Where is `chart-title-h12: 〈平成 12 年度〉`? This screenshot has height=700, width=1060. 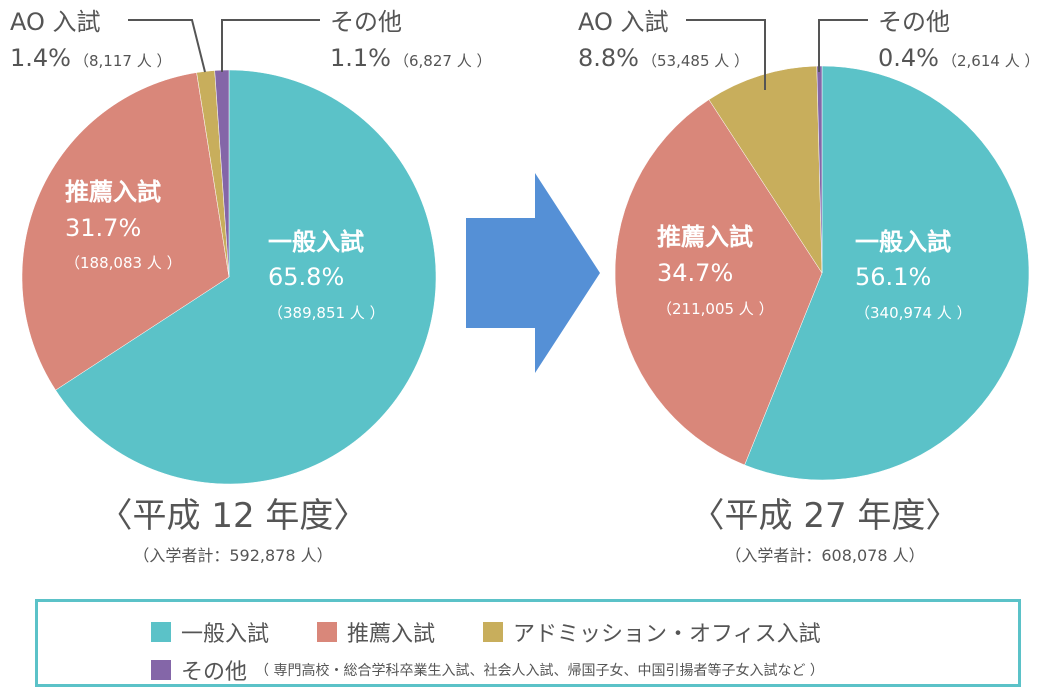 chart-title-h12: 〈平成 12 年度〉 is located at coordinates (233, 516).